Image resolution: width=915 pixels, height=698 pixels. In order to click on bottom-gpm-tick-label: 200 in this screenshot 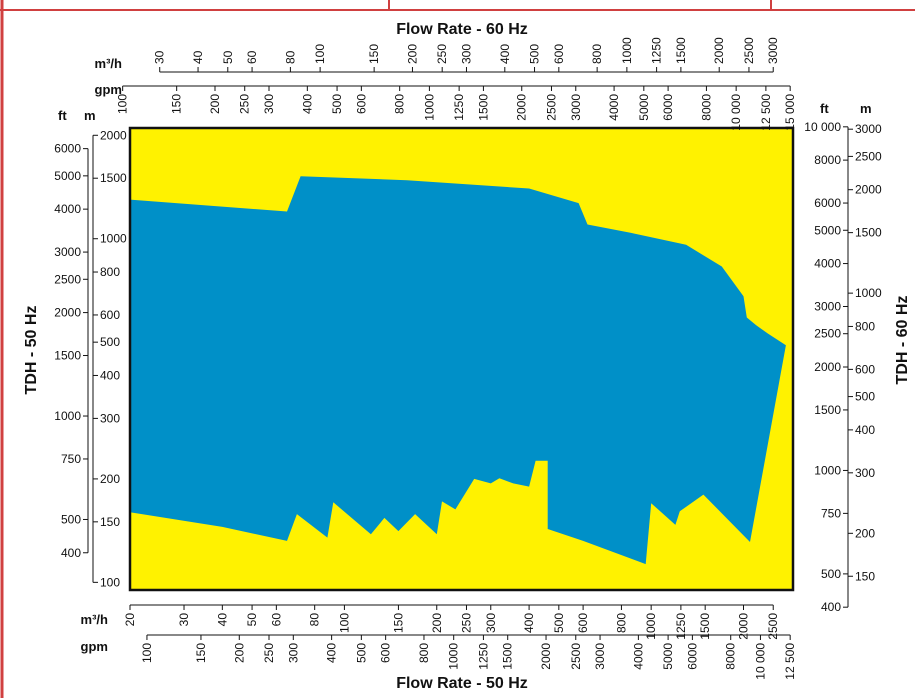, I will do `click(239, 653)`.